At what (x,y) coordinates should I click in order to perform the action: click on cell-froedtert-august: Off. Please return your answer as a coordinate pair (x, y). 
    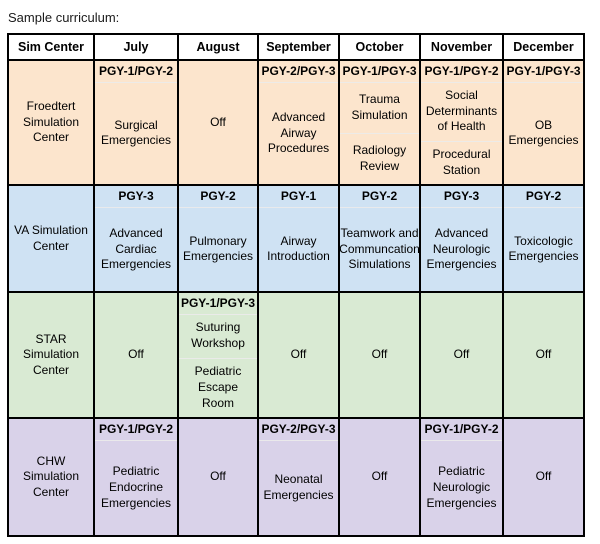
    Looking at the image, I should click on (217, 122).